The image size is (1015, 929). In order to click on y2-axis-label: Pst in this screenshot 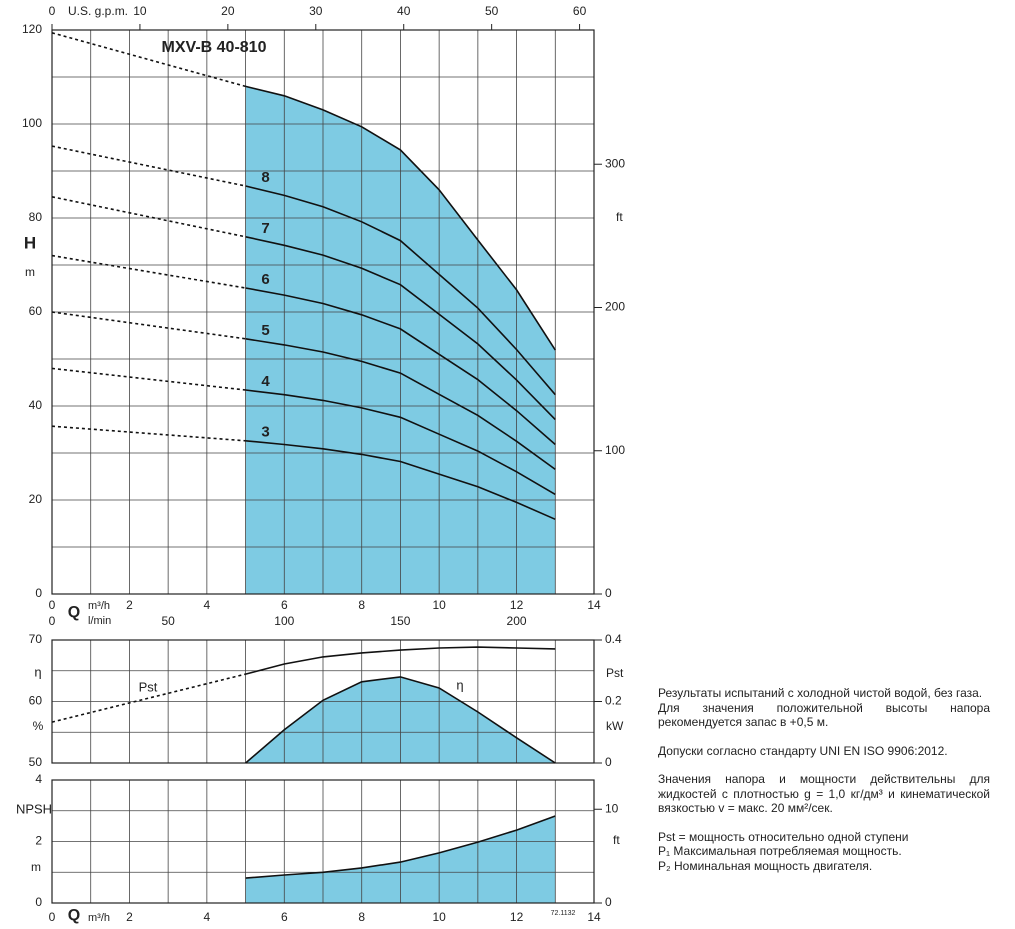, I will do `click(615, 673)`.